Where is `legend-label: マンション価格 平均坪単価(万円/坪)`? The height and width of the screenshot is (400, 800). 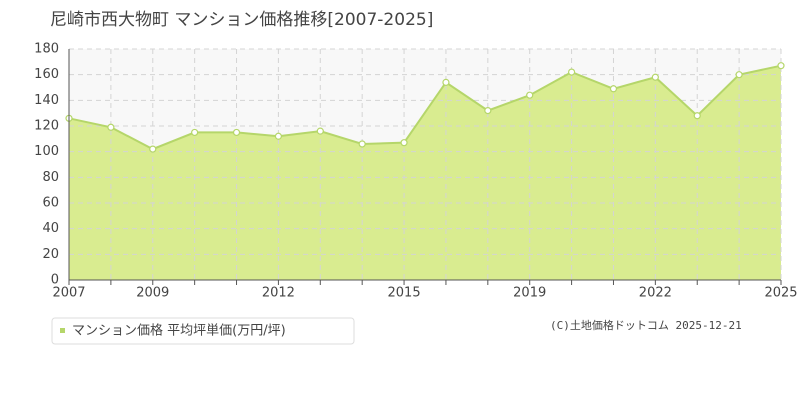
legend-label: マンション価格 平均坪単価(万円/坪) is located at coordinates (179, 331).